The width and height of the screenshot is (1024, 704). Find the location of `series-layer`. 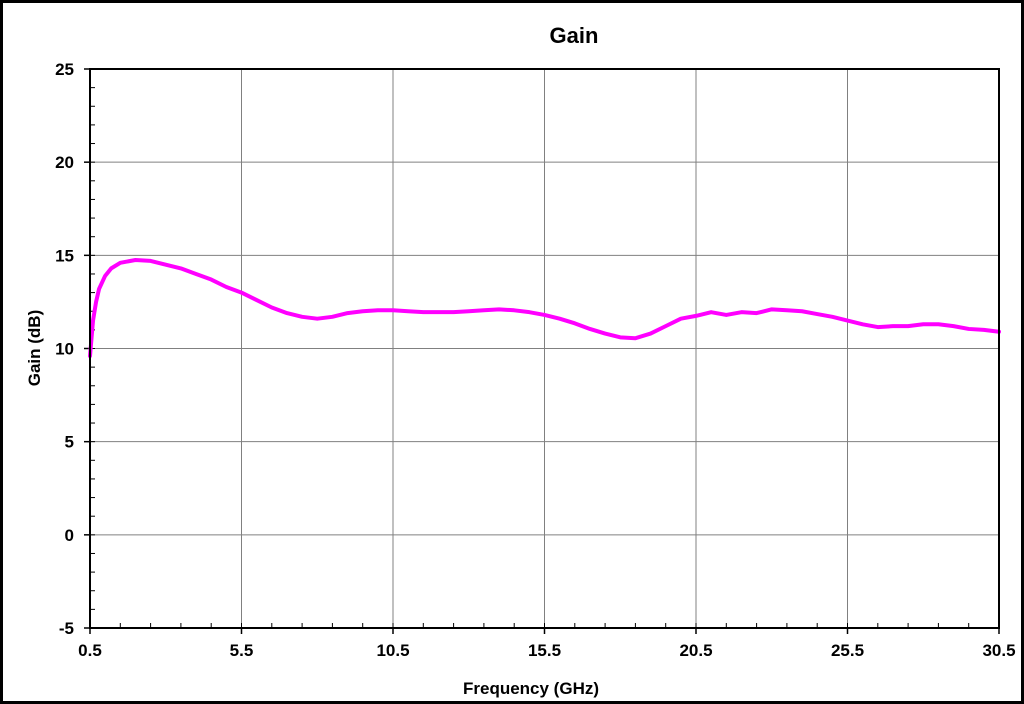

series-layer is located at coordinates (544, 307).